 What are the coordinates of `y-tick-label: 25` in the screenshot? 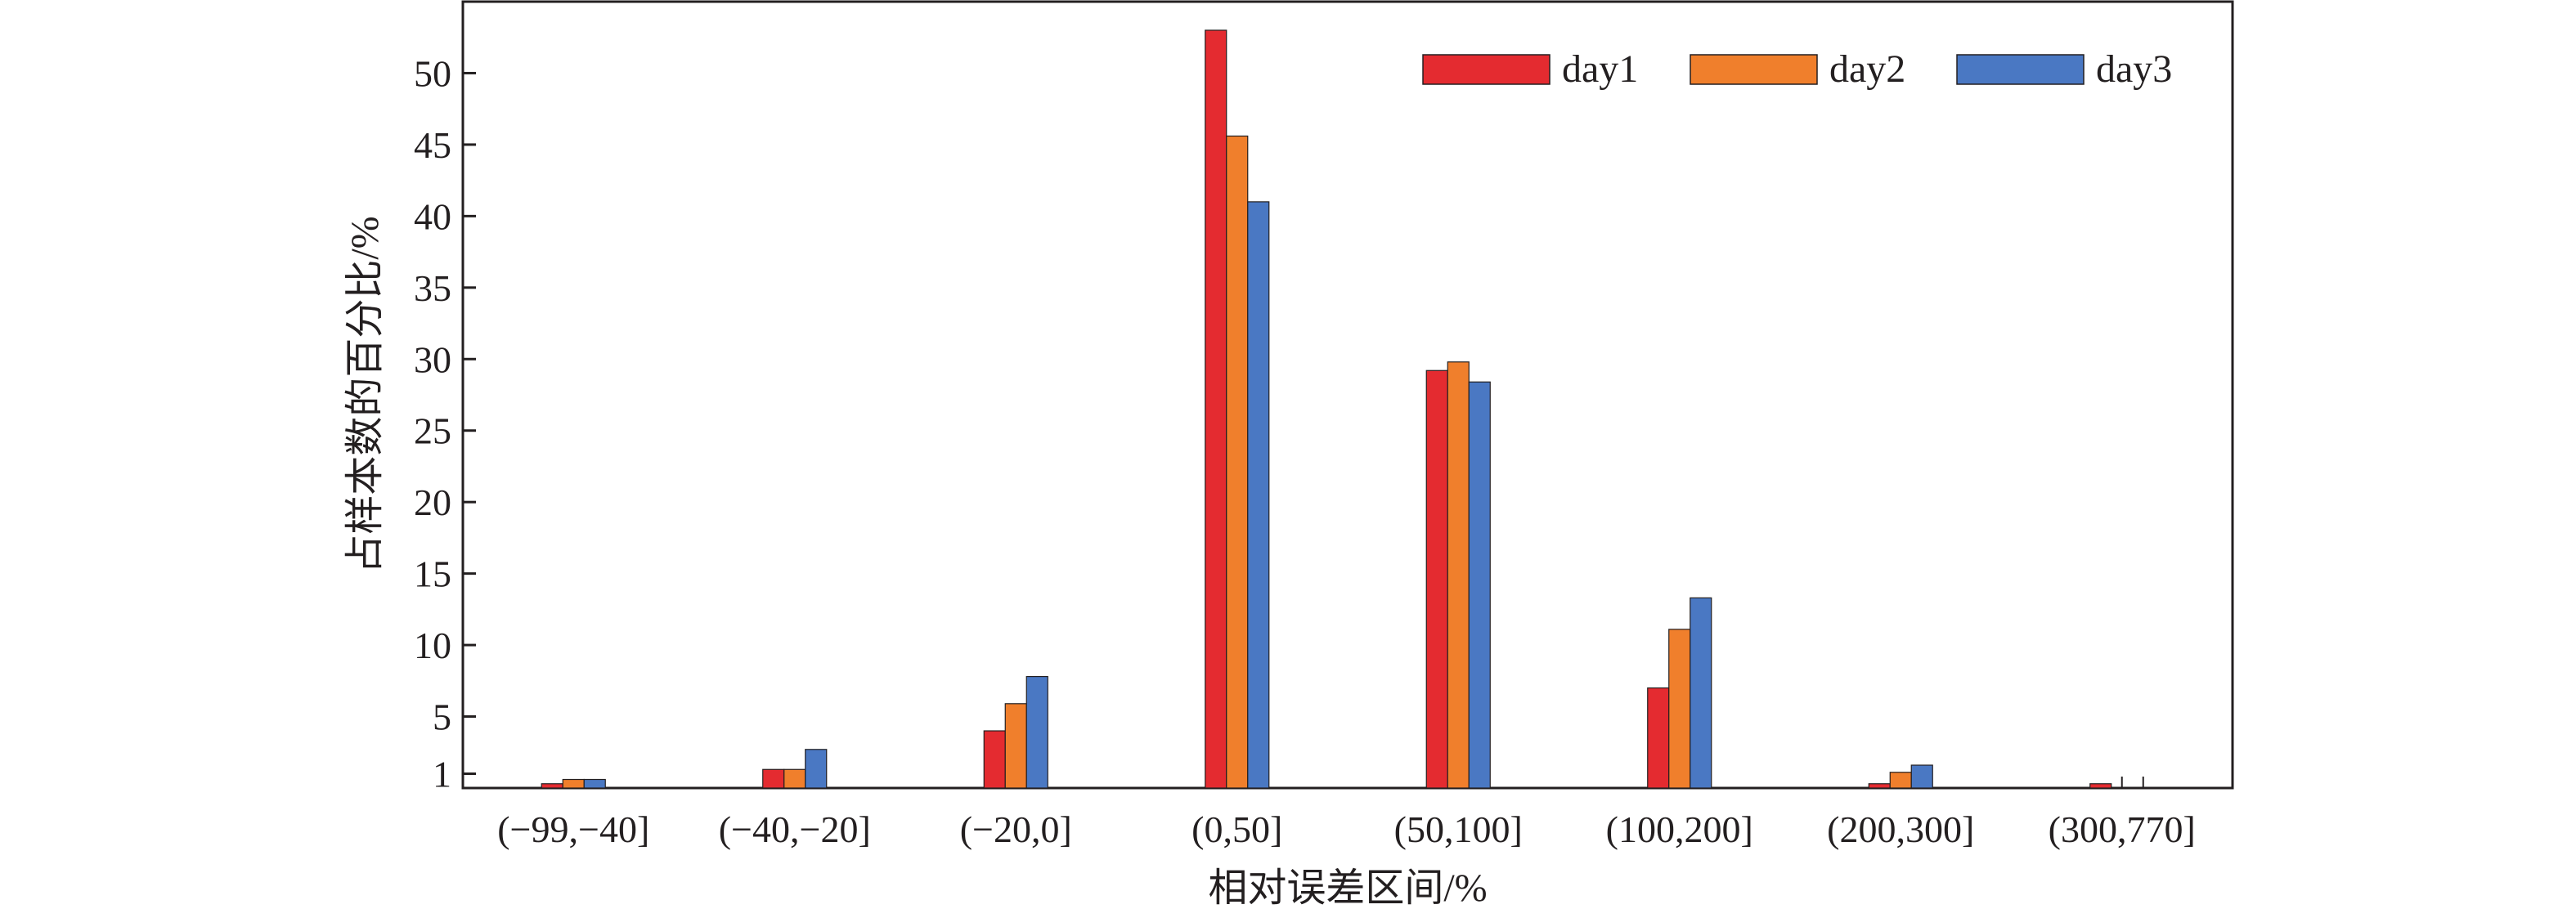 It's located at (432, 431).